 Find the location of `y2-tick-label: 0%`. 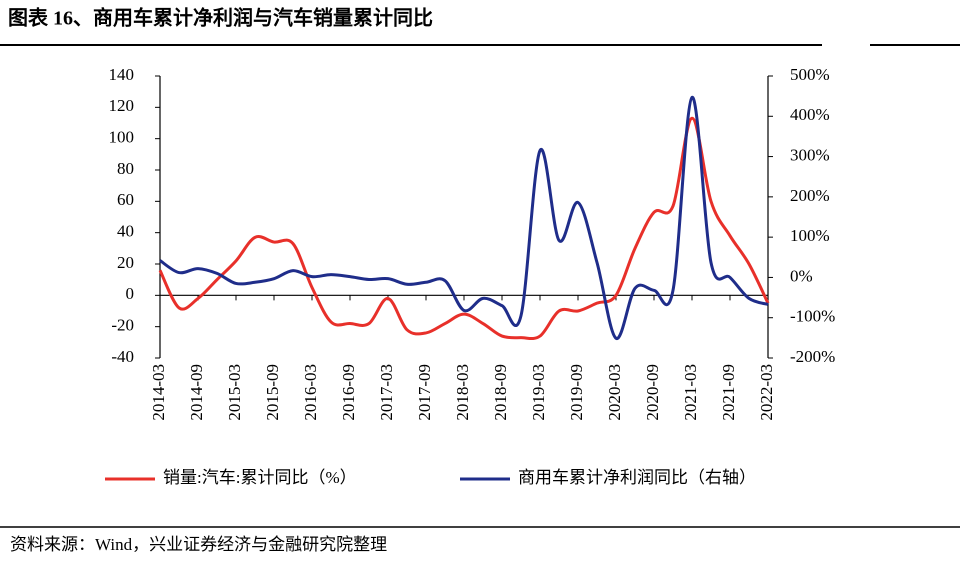

y2-tick-label: 0% is located at coordinates (801, 275).